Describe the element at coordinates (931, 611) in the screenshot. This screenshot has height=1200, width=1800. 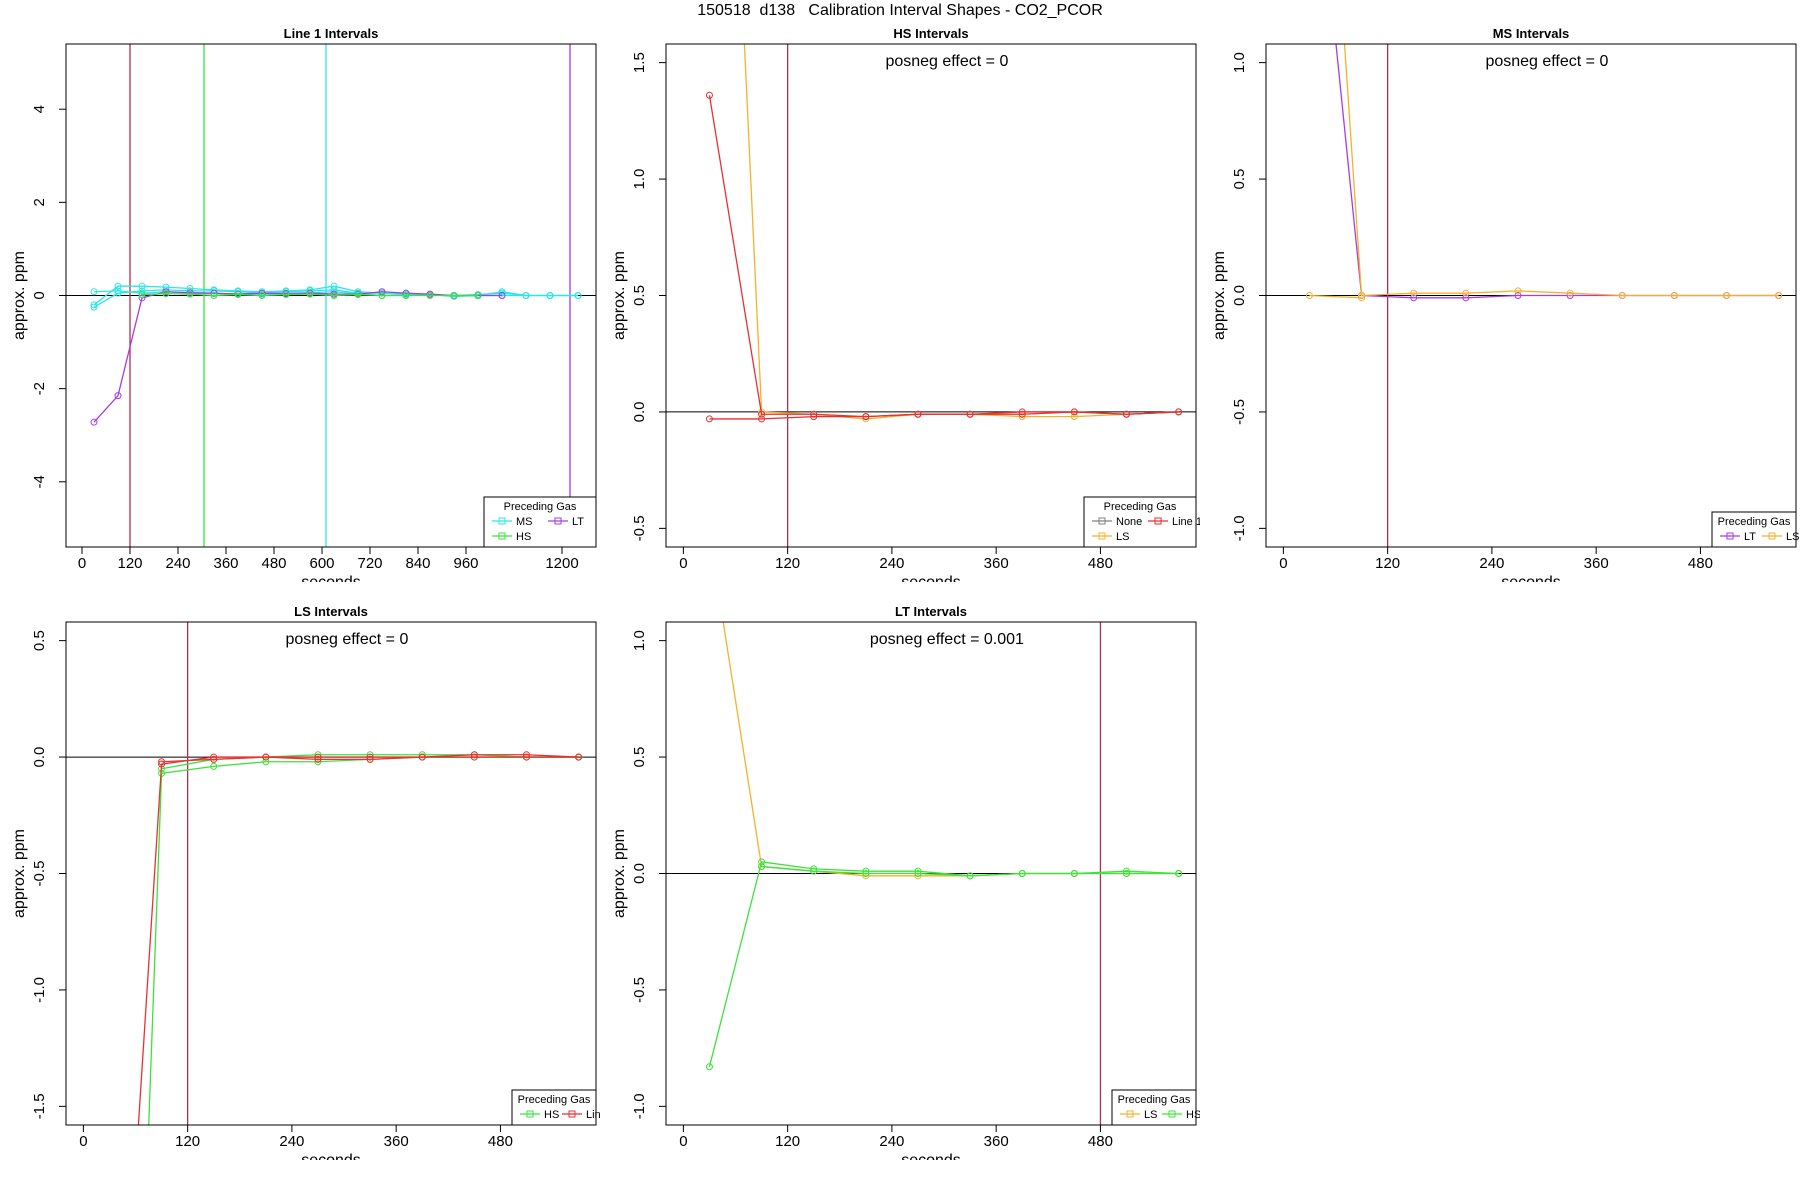
I see `chart-title: LT Intervals` at that location.